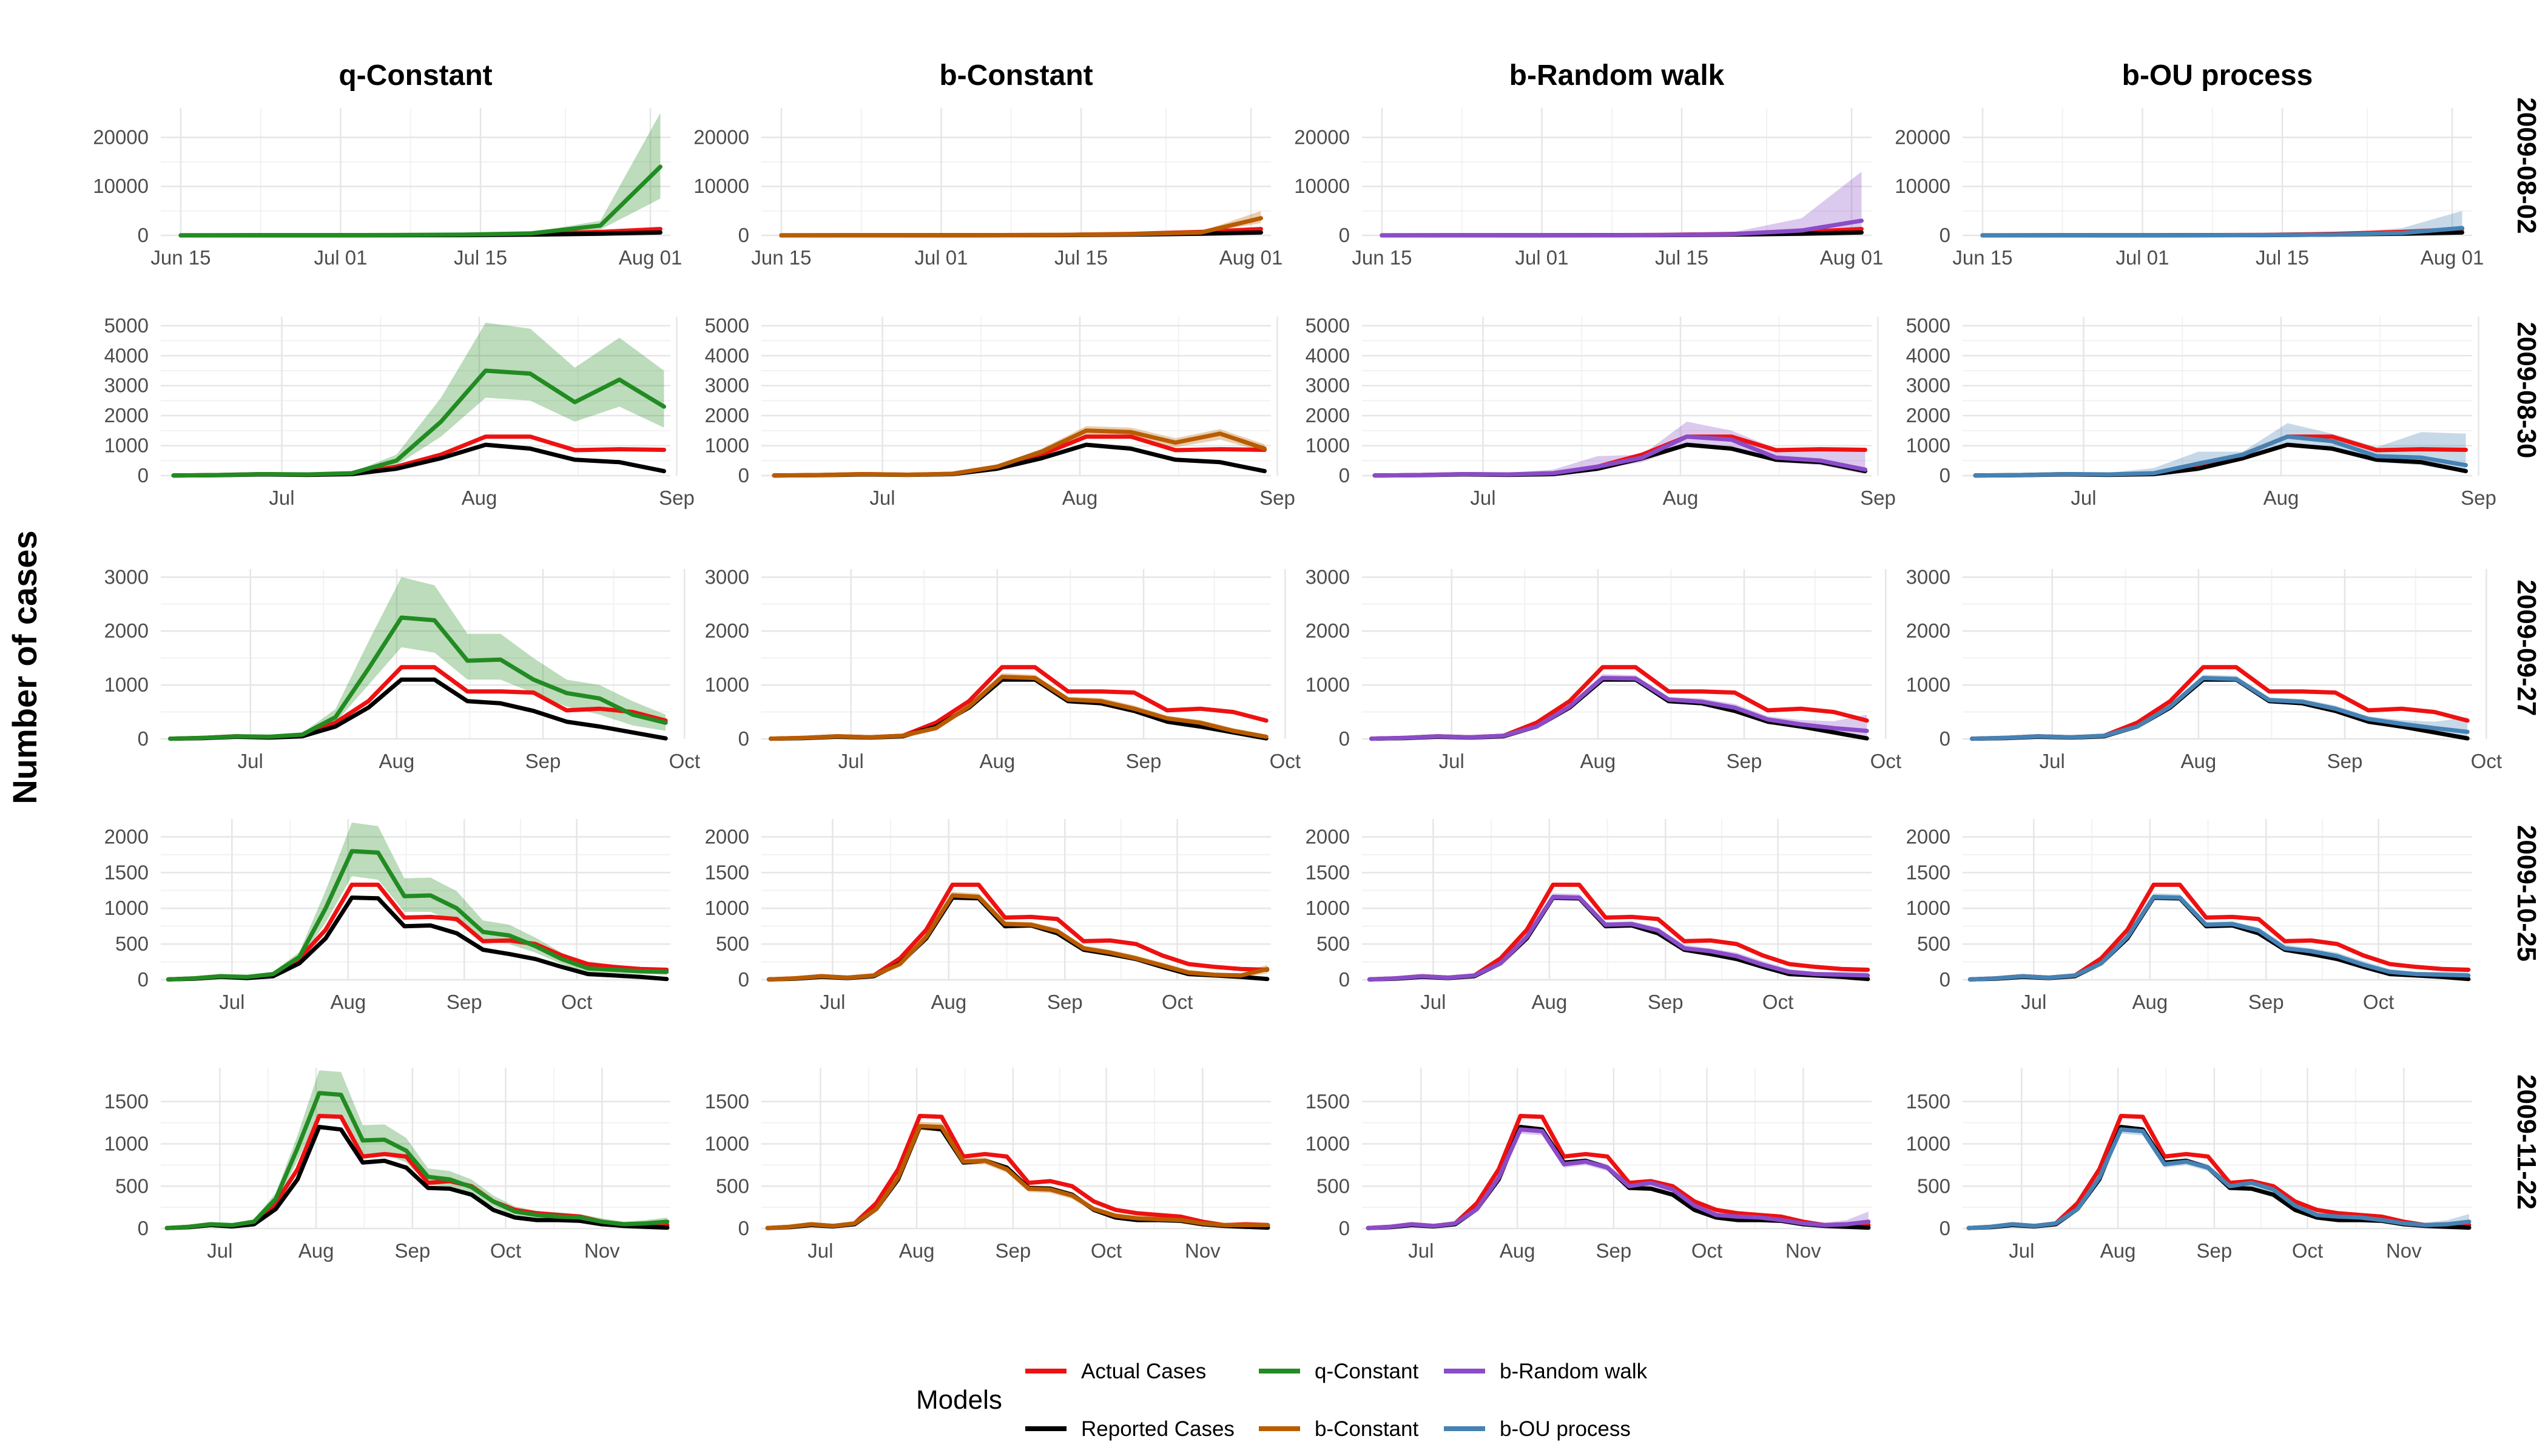 The width and height of the screenshot is (2548, 1456). I want to click on y-axis-label: Number of cases, so click(24, 667).